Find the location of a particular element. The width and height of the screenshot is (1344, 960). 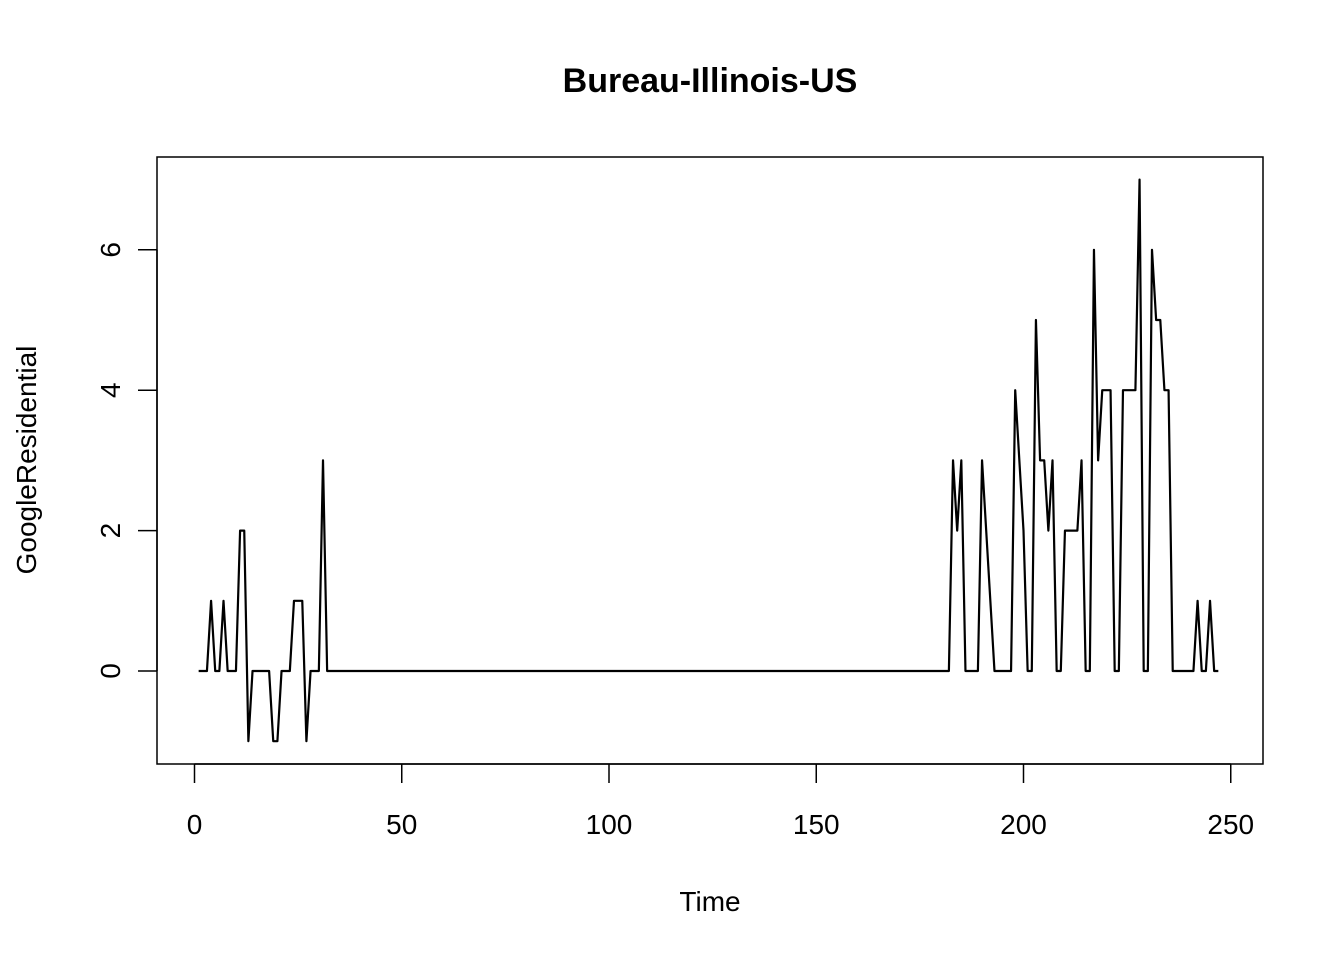

y-tick-label: 4 is located at coordinates (110, 390).